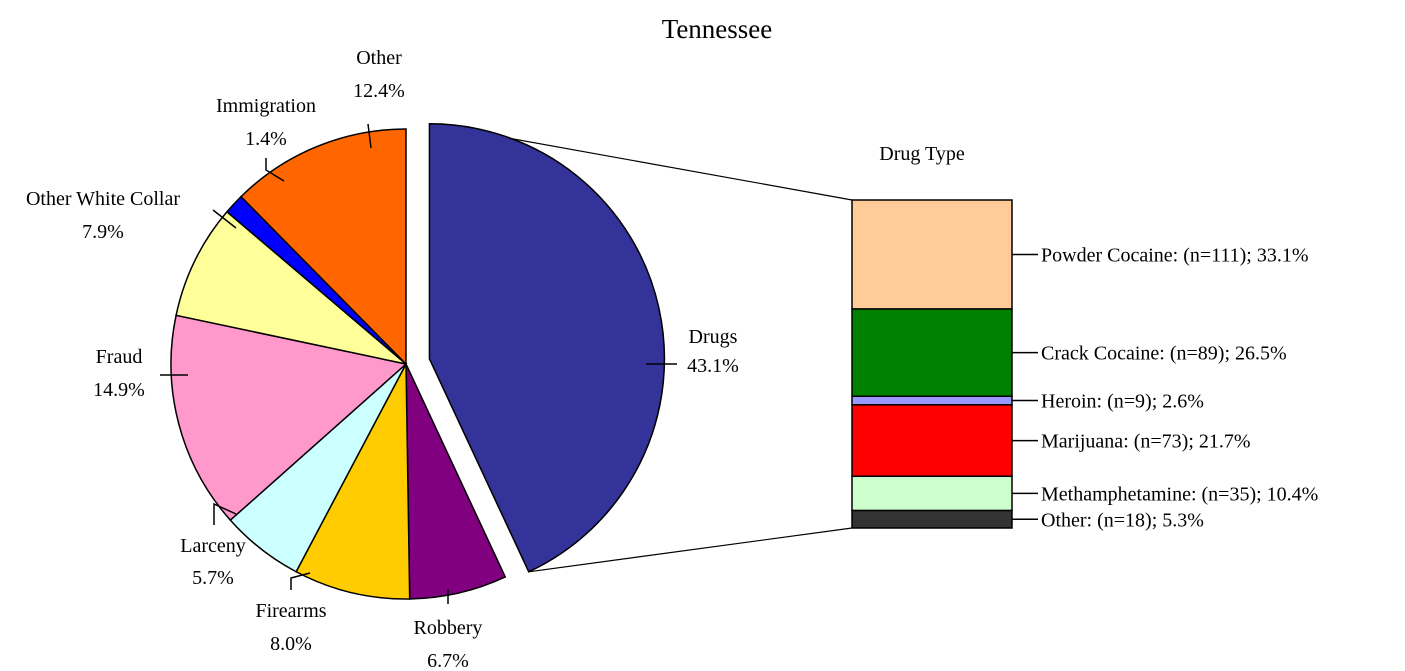 Image resolution: width=1405 pixels, height=671 pixels. I want to click on pie-label-drugs: Drugs 43.1%, so click(692, 351).